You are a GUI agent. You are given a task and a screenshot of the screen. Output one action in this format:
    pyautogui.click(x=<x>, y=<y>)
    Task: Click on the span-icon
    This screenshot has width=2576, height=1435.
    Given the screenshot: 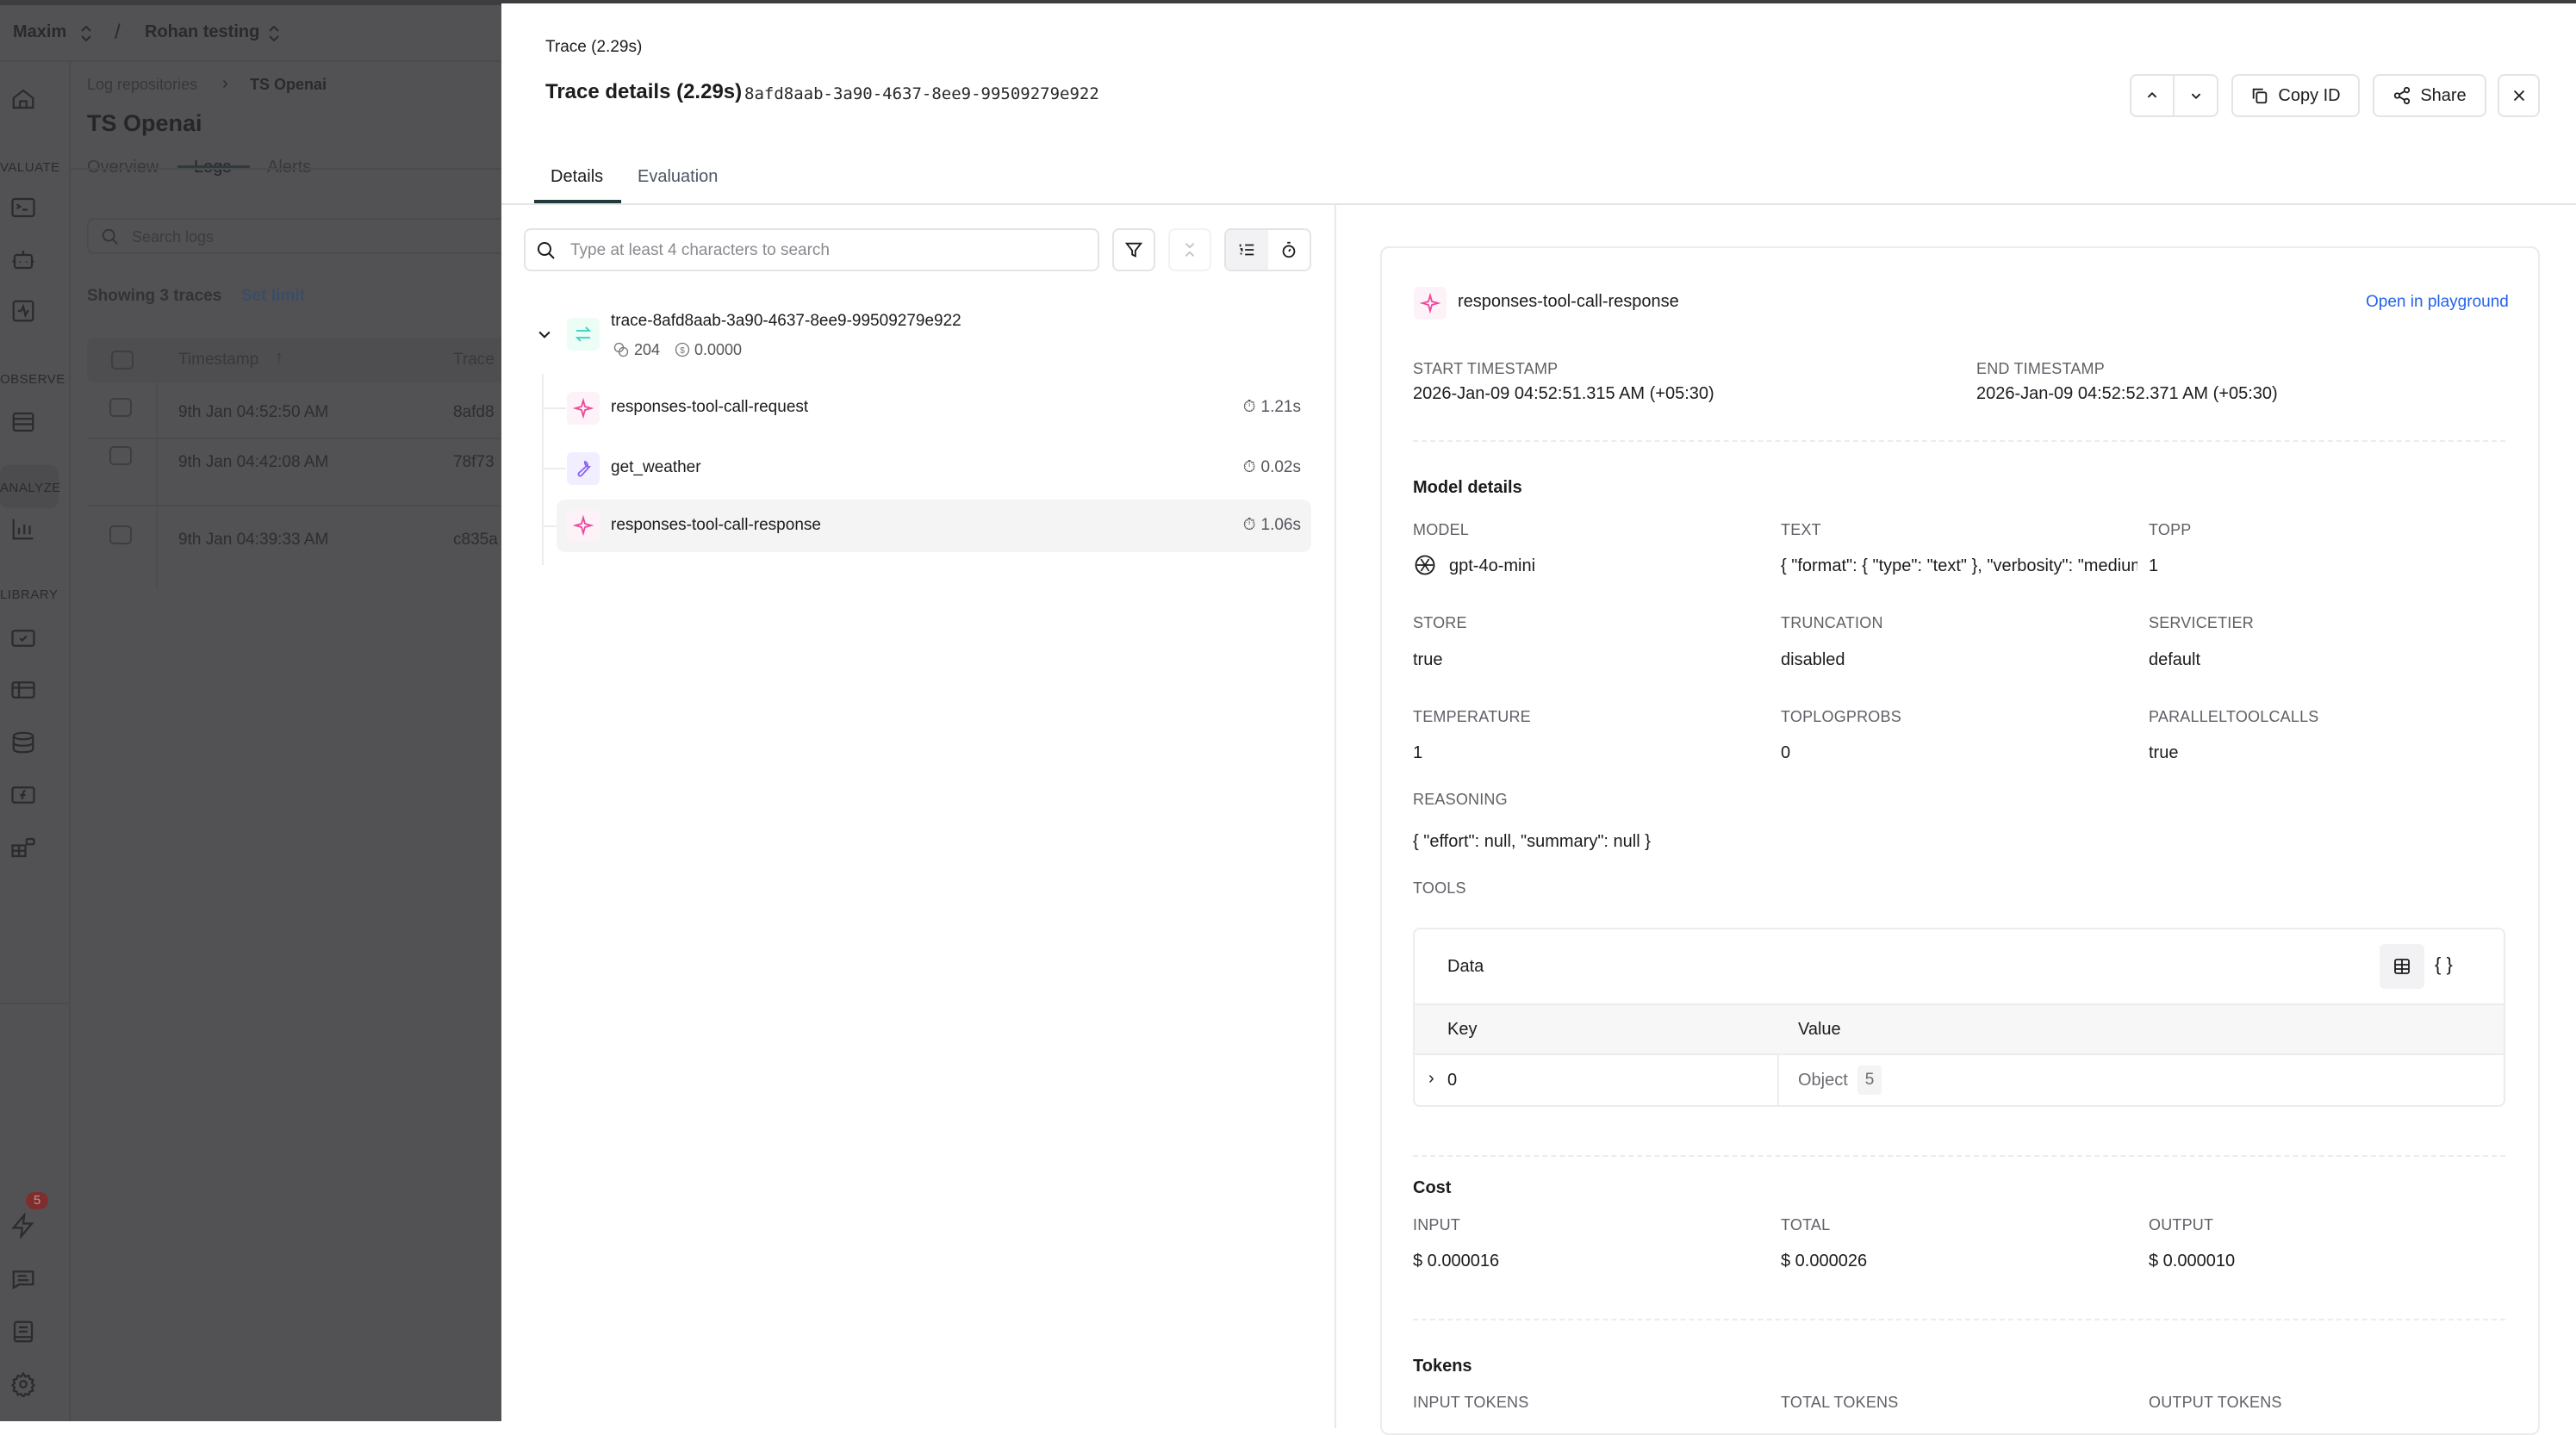 What is the action you would take?
    pyautogui.click(x=584, y=468)
    